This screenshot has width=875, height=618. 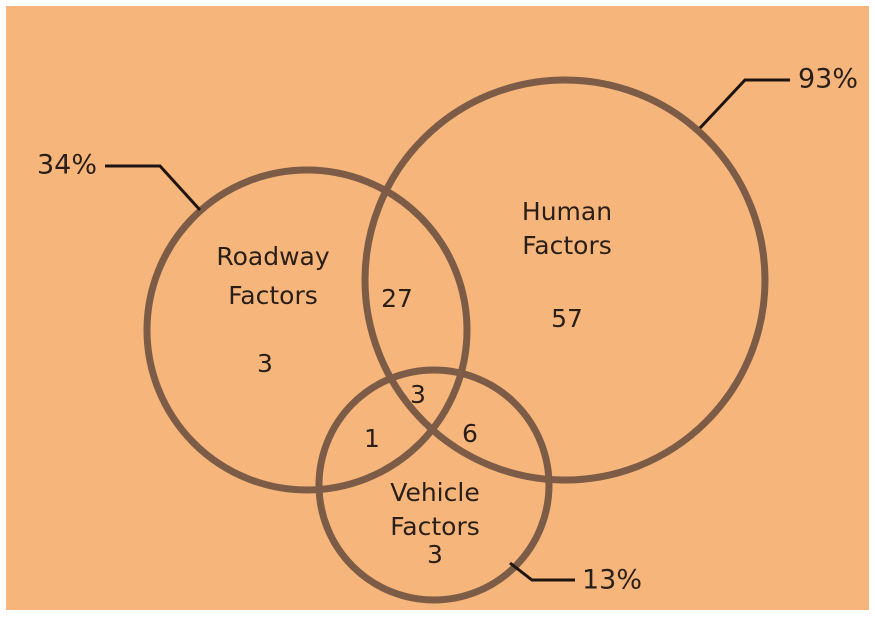 I want to click on set-label: Vehicle, so click(x=434, y=492).